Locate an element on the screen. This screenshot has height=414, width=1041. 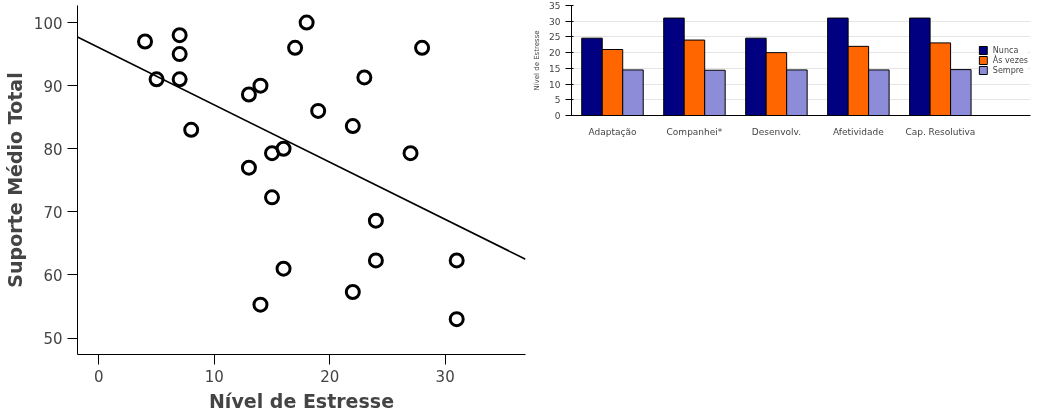
y-tick-label: 100 is located at coordinates (48, 23).